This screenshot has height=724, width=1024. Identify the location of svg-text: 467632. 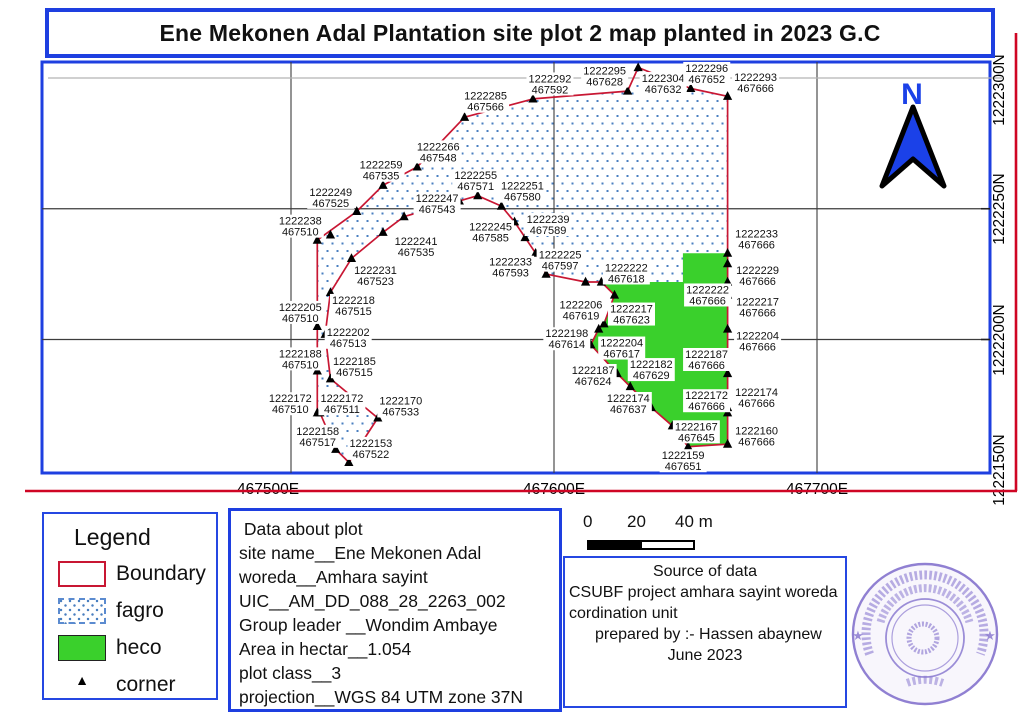
(663, 90).